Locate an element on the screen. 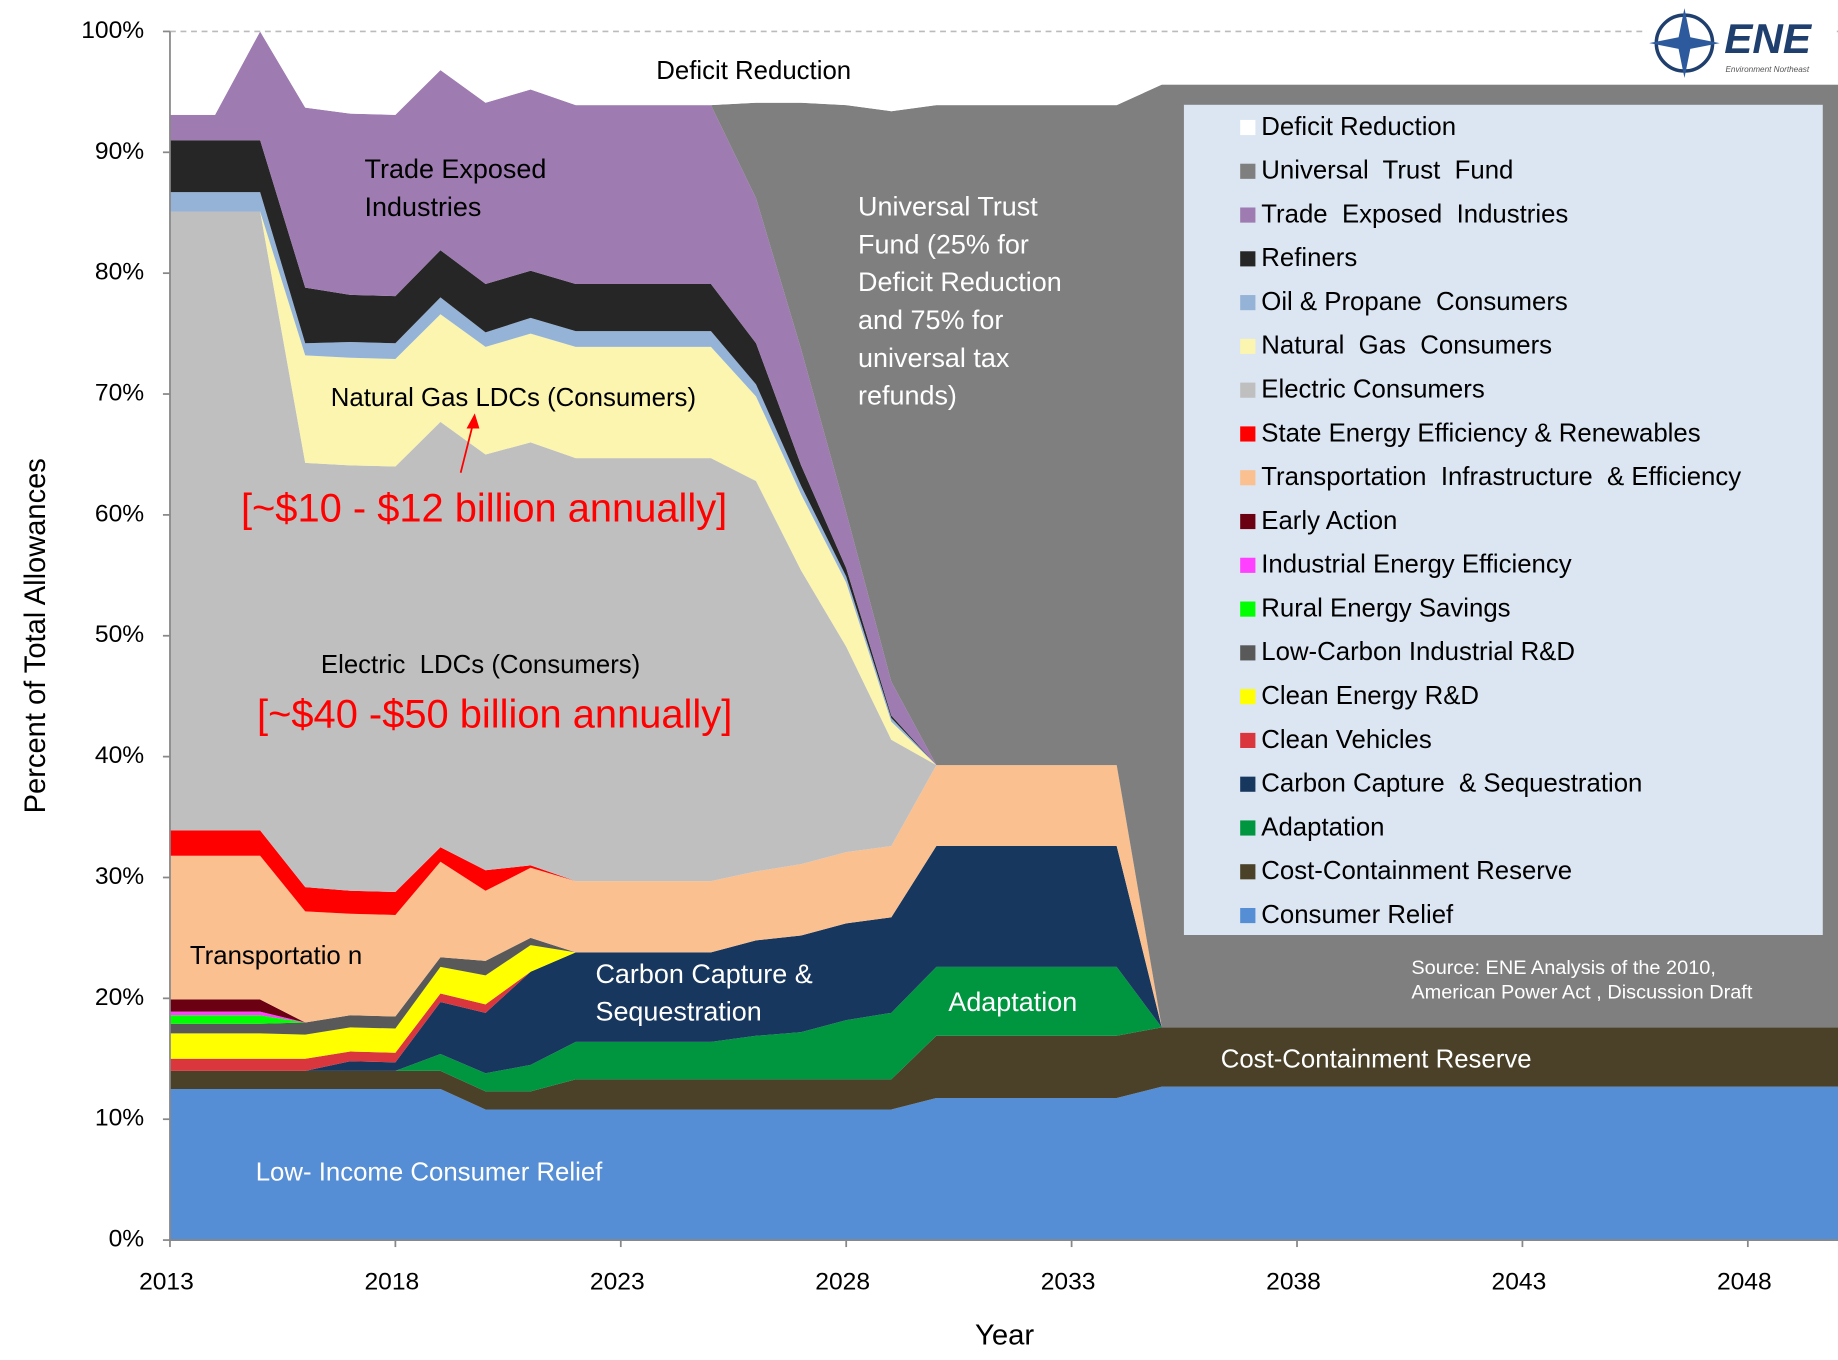 This screenshot has height=1360, width=1838. legend-label: Clean Vehicles is located at coordinates (1346, 740).